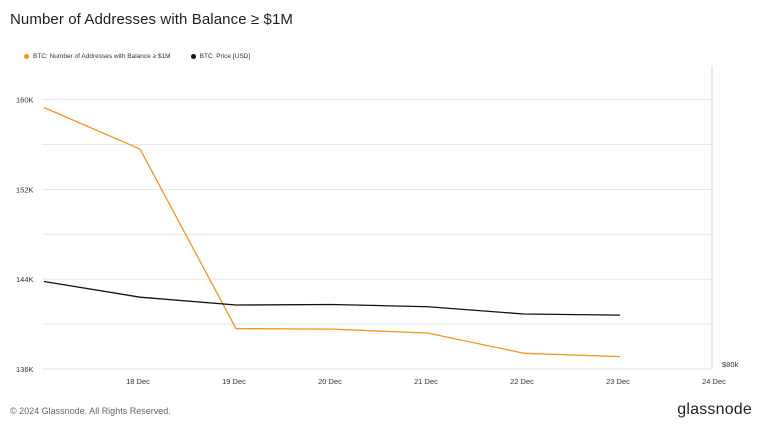  I want to click on x-tick-label: 21 Dec, so click(426, 381).